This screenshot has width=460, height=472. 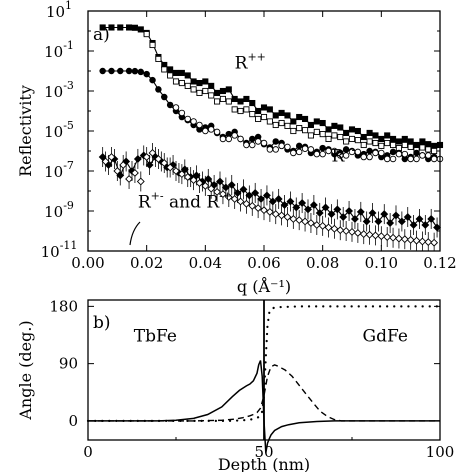 What do you see at coordinates (263, 263) in the screenshot?
I see `panel-a-x-tick-label: 0.06` at bounding box center [263, 263].